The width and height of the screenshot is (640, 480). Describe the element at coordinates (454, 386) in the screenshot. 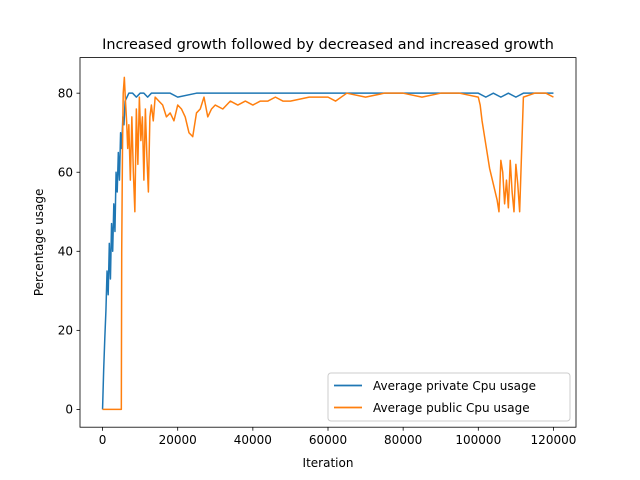

I see `legend-label-private: Average private Cpu usage` at that location.